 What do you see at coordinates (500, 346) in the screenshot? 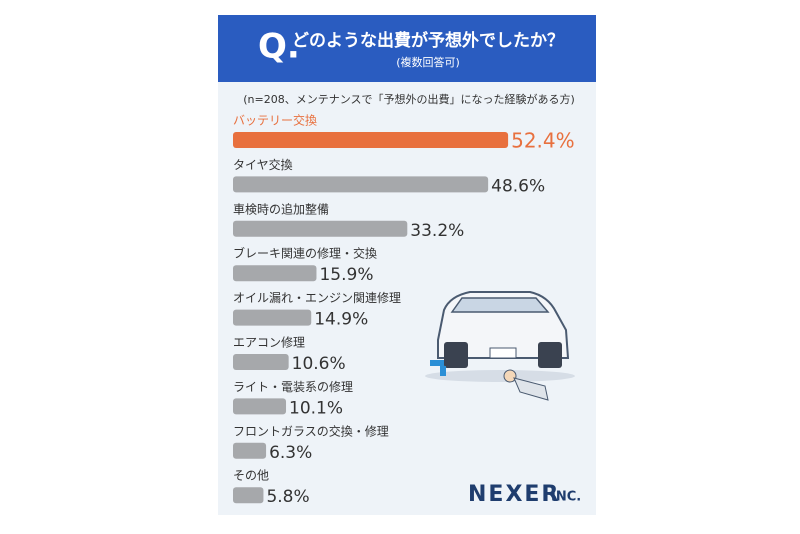
I see `car-illustration` at bounding box center [500, 346].